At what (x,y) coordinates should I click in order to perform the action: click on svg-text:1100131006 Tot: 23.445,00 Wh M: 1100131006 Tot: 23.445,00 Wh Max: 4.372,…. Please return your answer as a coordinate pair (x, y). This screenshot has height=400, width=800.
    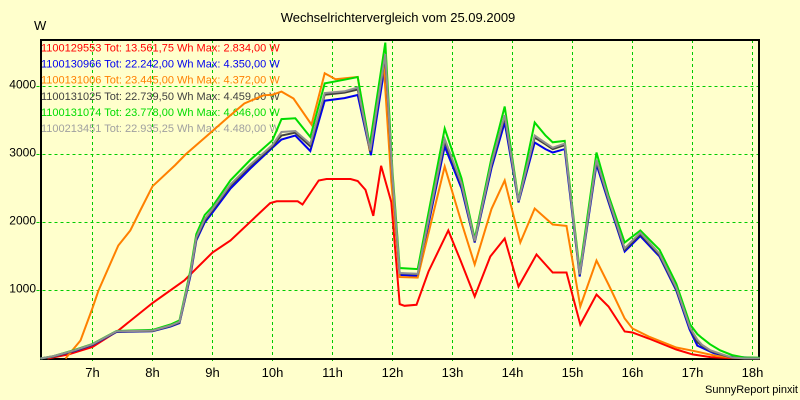
    Looking at the image, I should click on (160, 81).